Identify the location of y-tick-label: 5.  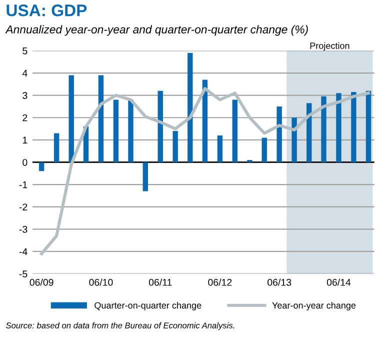
(25, 51).